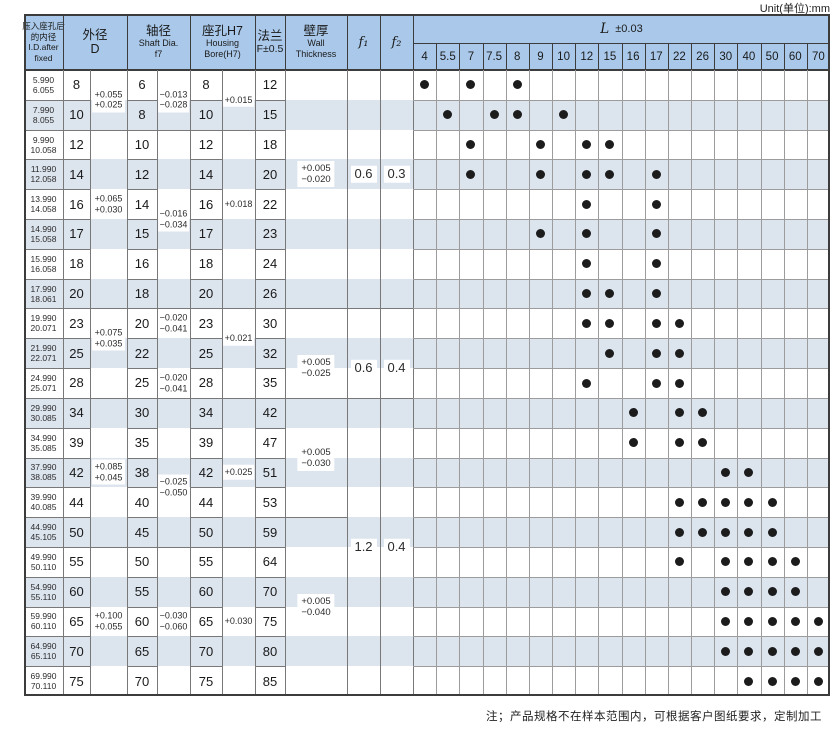  I want to click on row-2-dot-l7.5, so click(494, 115).